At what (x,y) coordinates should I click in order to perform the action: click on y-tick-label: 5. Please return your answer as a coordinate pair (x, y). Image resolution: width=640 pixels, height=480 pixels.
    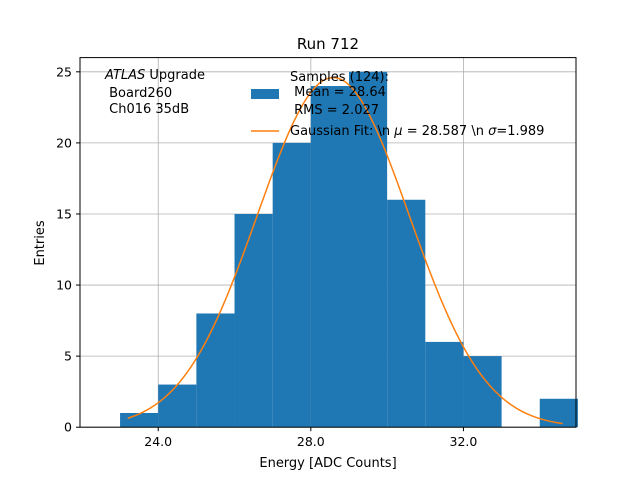
    Looking at the image, I should click on (68, 356).